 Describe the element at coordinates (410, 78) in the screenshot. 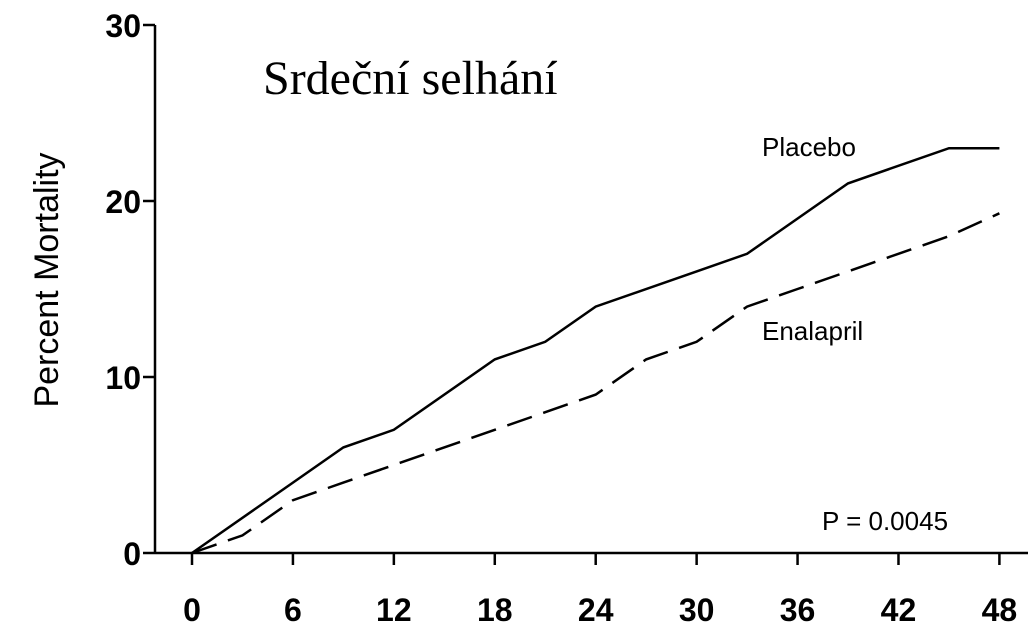

I see `chart-title: Srdeční selhání` at that location.